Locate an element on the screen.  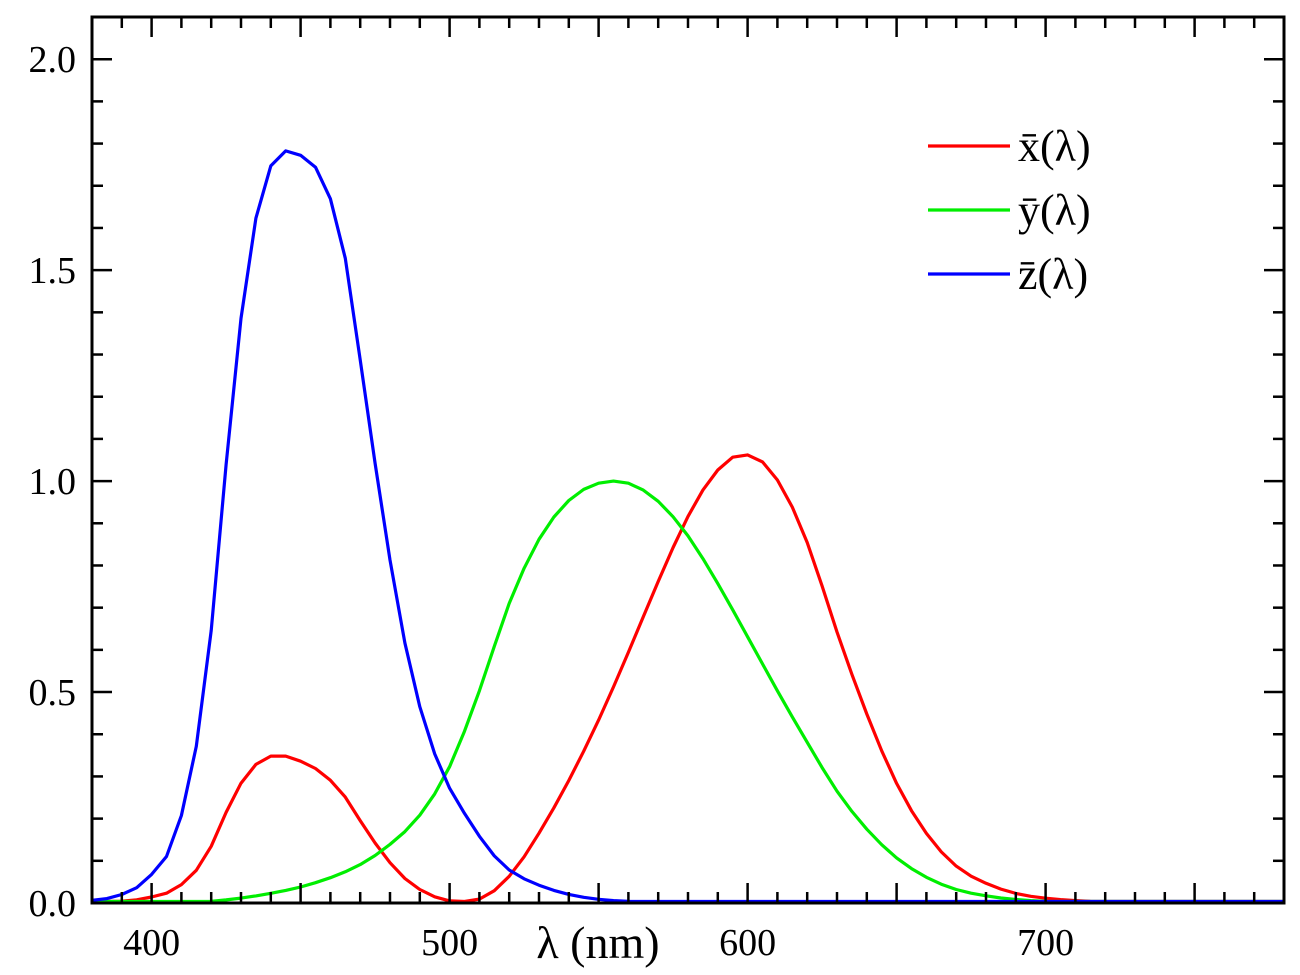
y-tick-label: 0.0 is located at coordinates (53, 904).